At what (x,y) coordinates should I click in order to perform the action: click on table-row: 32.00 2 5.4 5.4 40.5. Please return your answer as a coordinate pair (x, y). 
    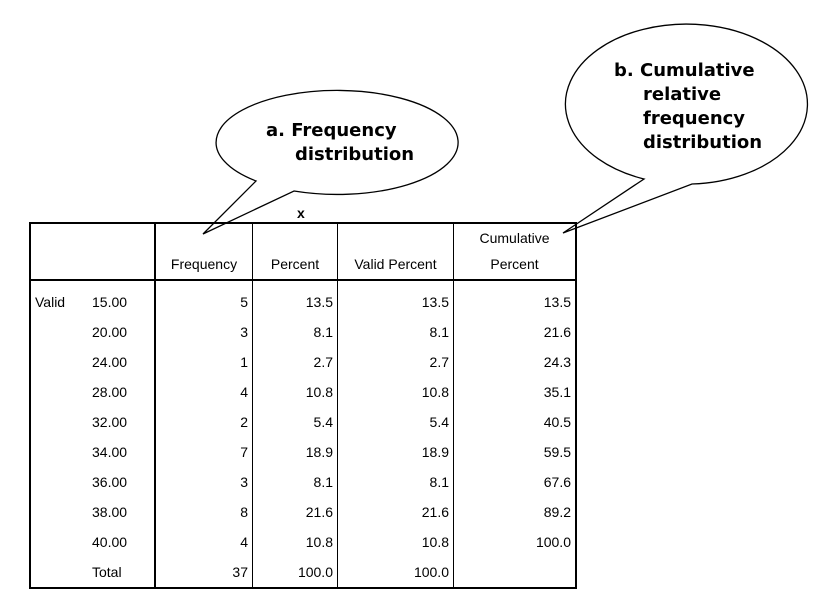
    Looking at the image, I should click on (303, 422).